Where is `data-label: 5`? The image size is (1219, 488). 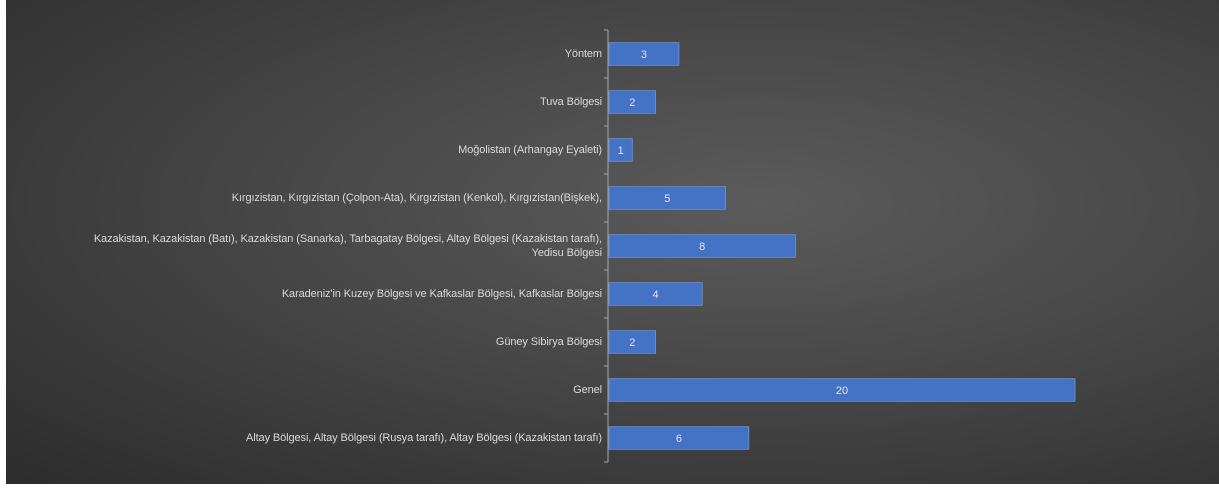
data-label: 5 is located at coordinates (667, 199).